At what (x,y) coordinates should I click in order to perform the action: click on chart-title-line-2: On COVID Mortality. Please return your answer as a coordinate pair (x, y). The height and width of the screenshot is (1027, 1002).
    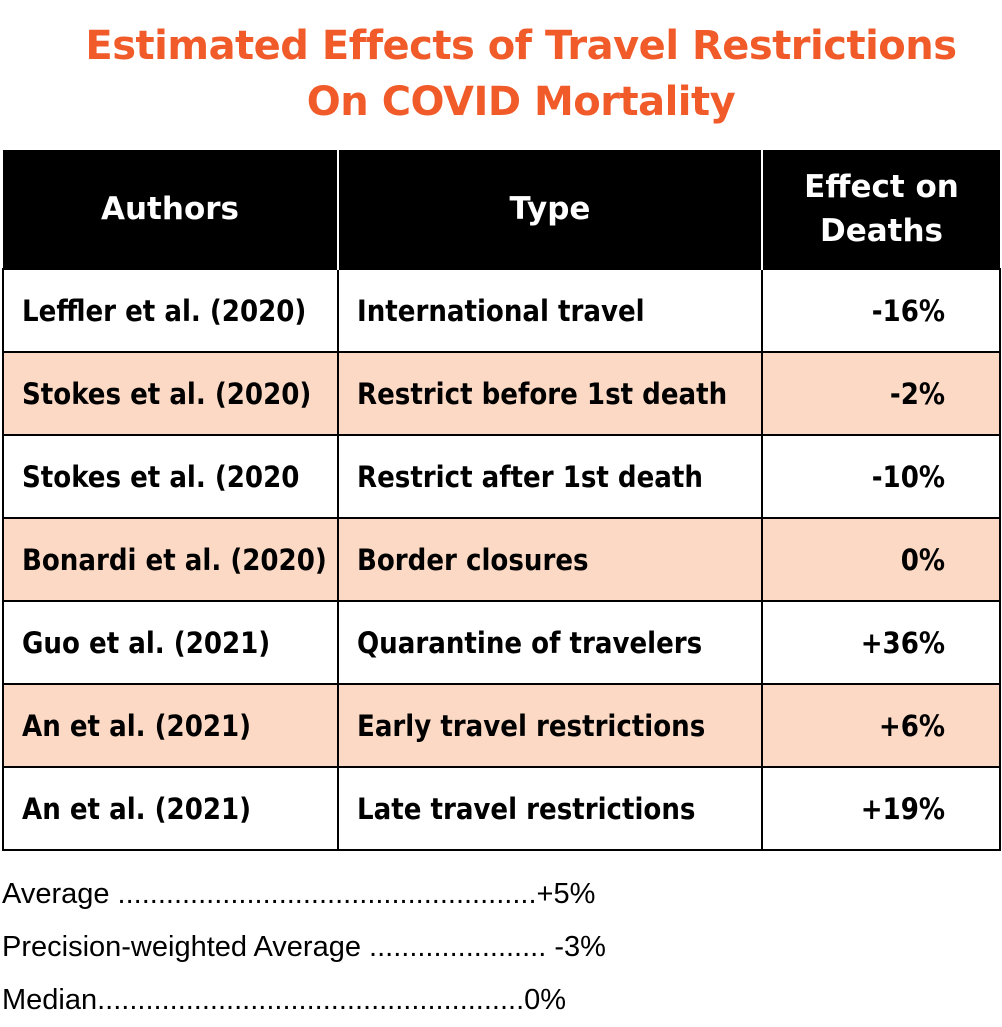
    Looking at the image, I should click on (521, 102).